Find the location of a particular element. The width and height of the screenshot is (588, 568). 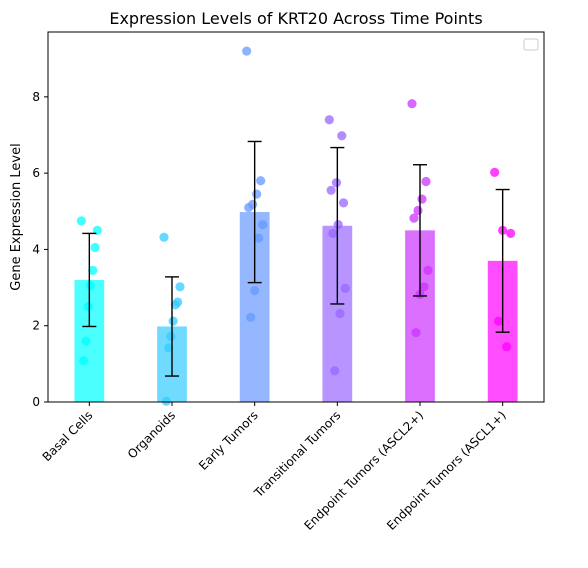

y-tick-label: 0 is located at coordinates (36, 402).